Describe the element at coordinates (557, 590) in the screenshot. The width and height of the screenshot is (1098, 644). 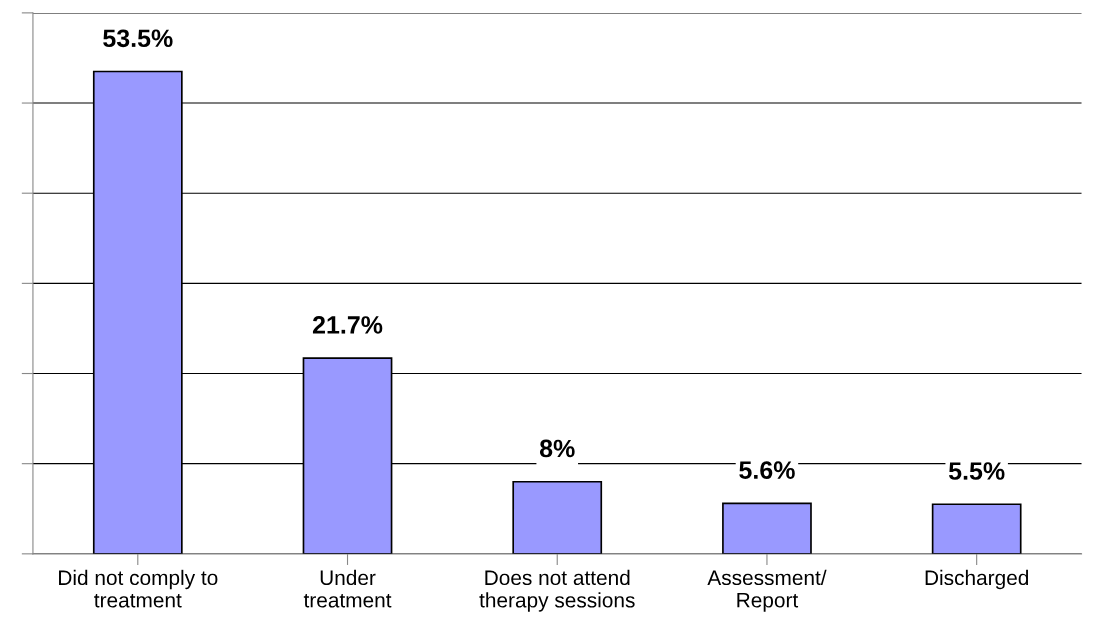
I see `x-tick-label: Does not attend therapy sessions` at that location.